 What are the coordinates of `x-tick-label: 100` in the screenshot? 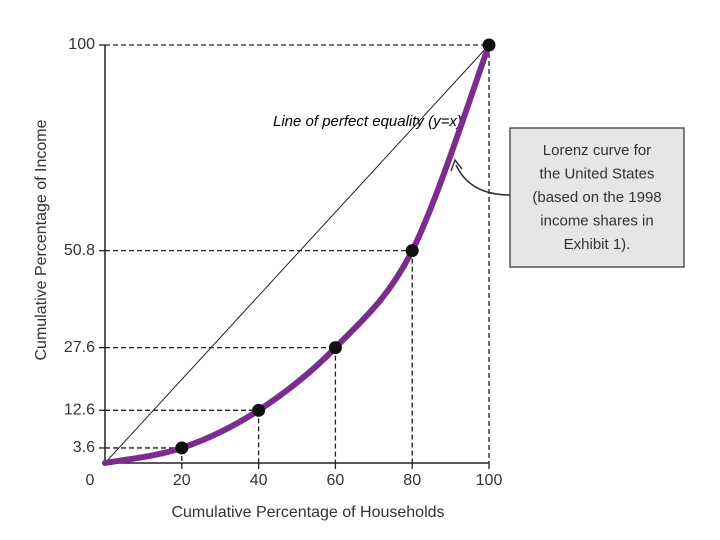 It's located at (489, 480).